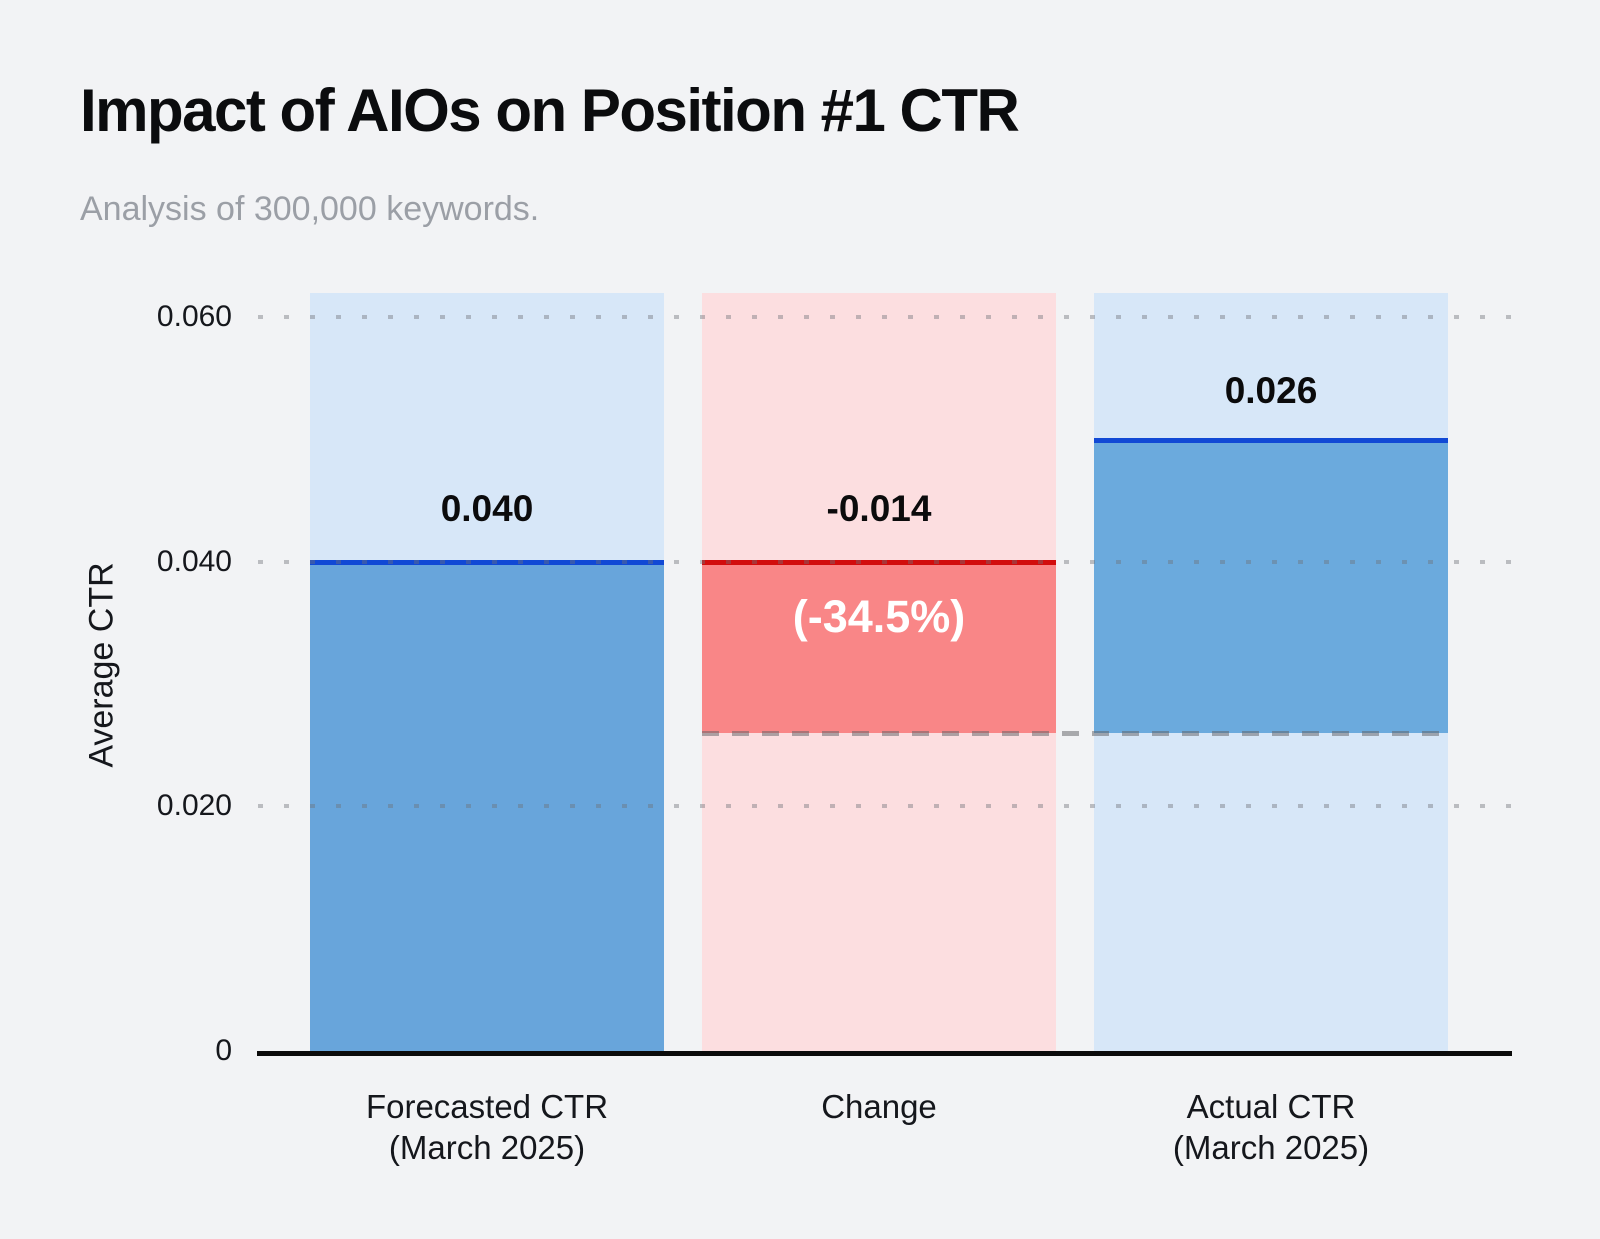 The height and width of the screenshot is (1239, 1600). What do you see at coordinates (879, 647) in the screenshot?
I see `bar-1-solid-segment` at bounding box center [879, 647].